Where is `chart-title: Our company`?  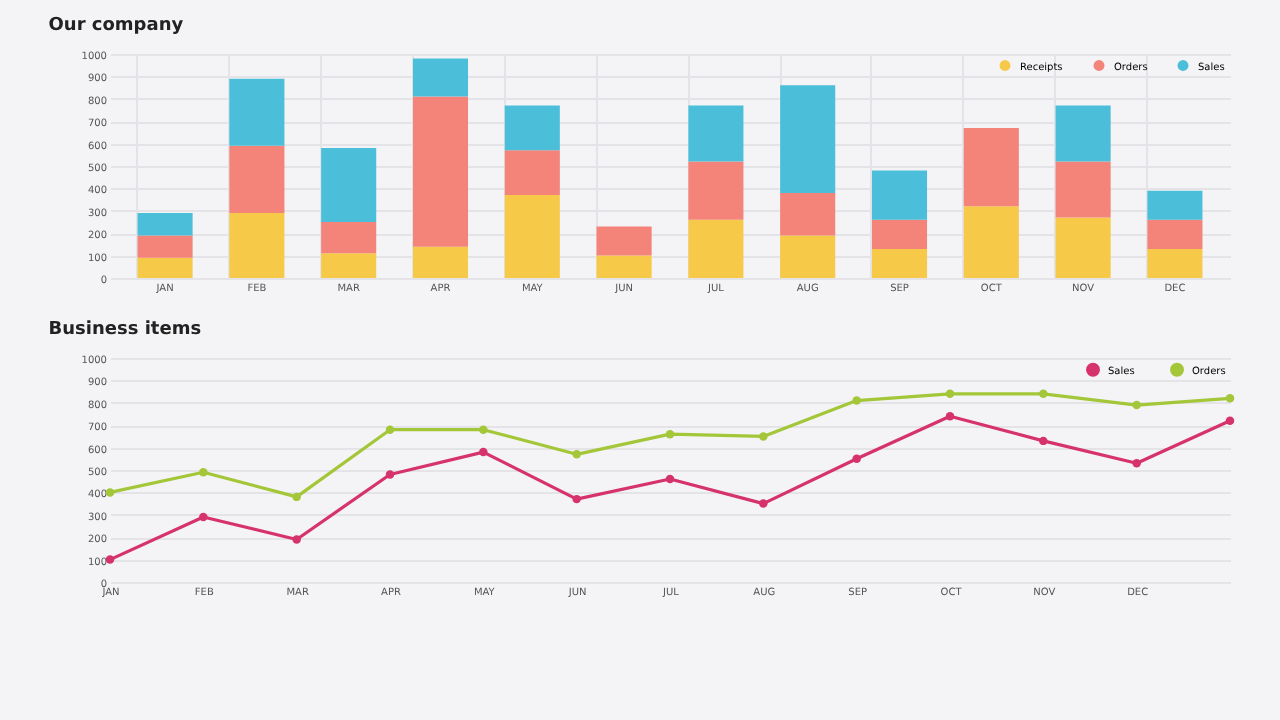
chart-title: Our company is located at coordinates (116, 26).